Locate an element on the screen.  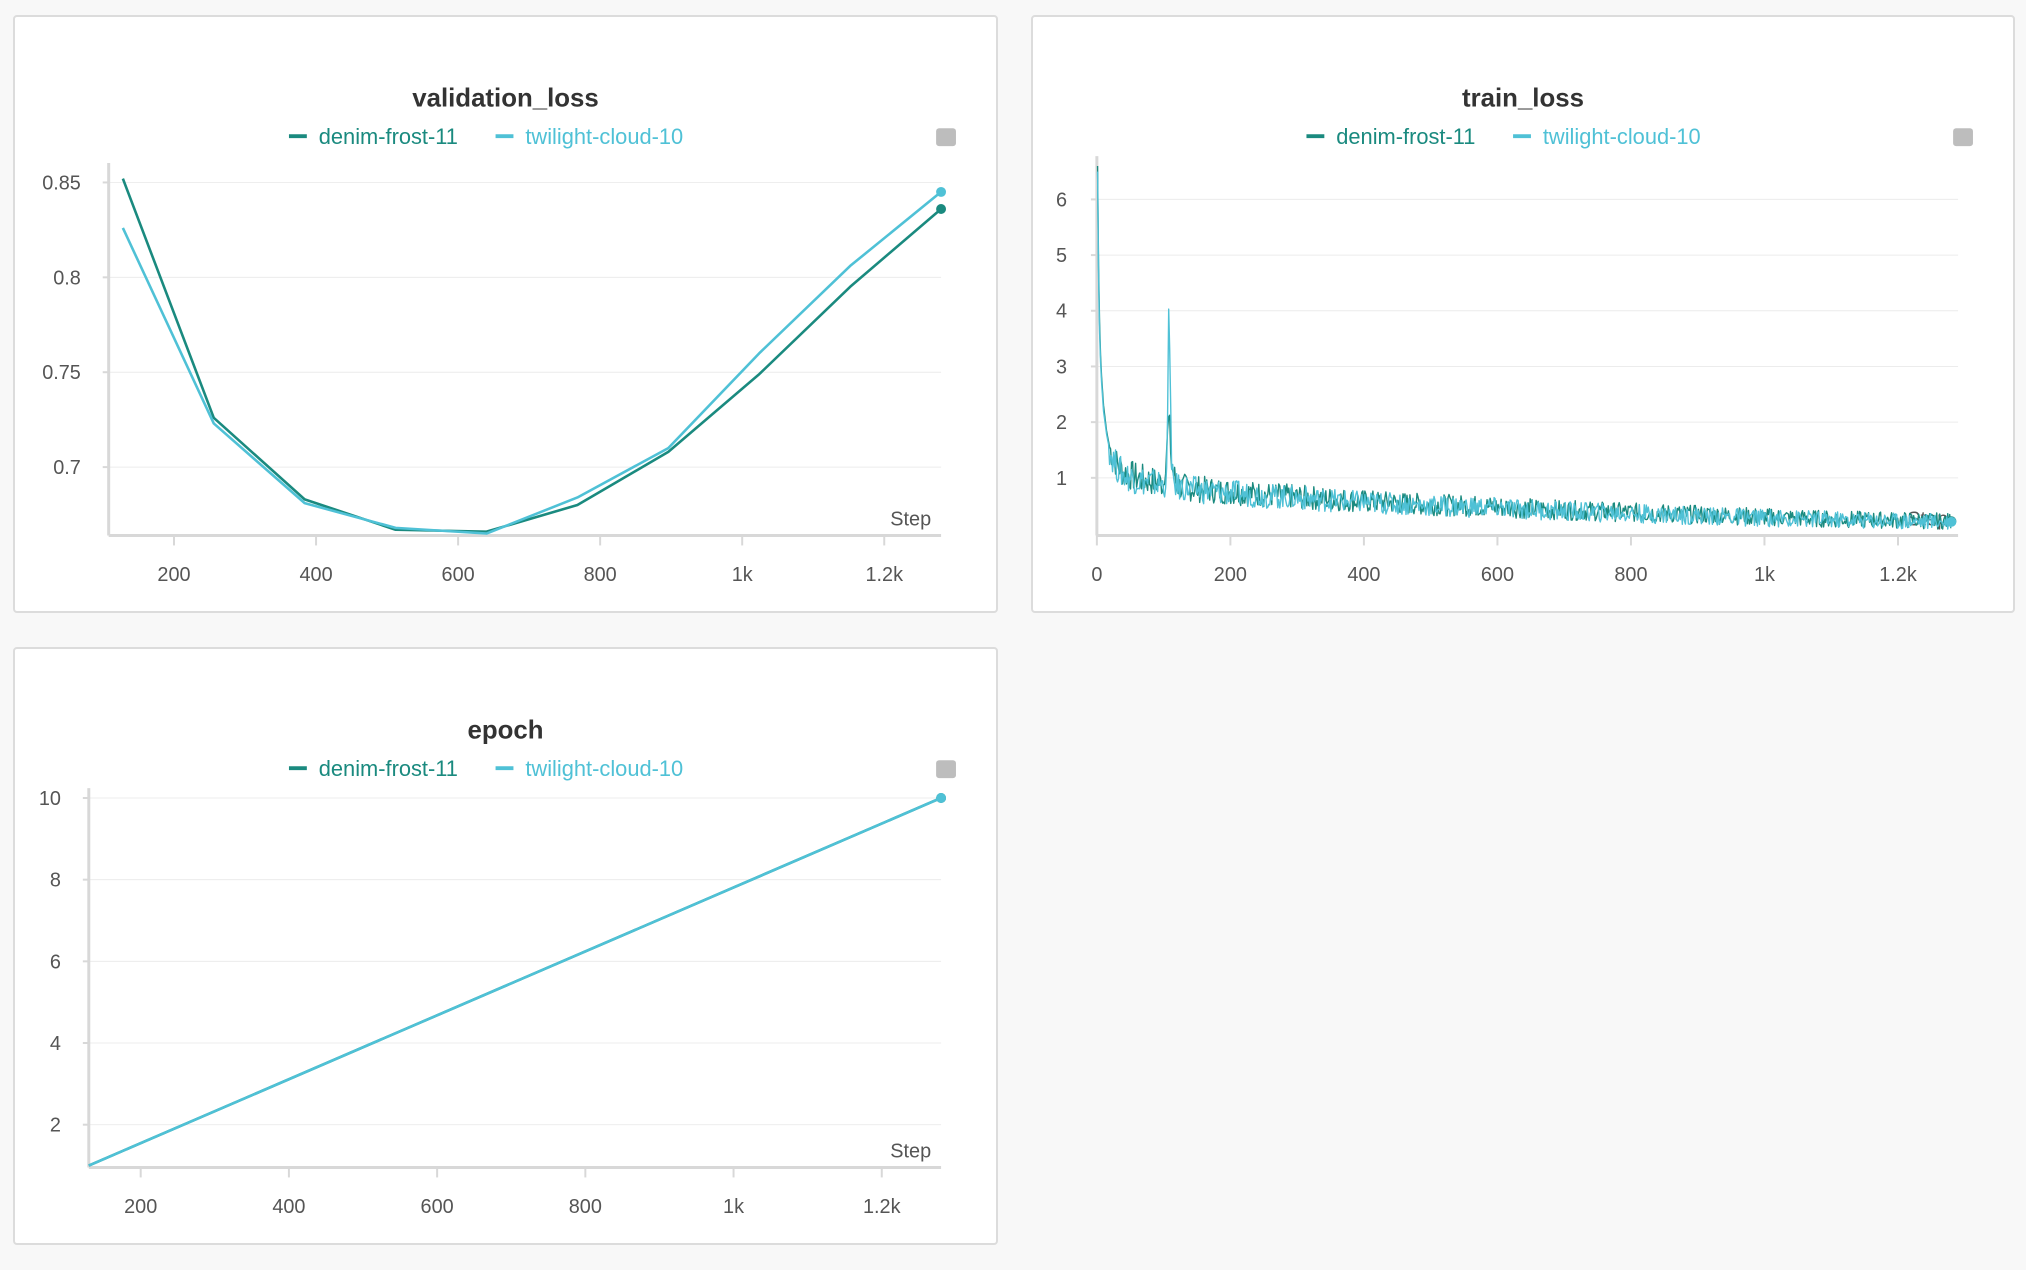
chart-title: epoch is located at coordinates (505, 730).